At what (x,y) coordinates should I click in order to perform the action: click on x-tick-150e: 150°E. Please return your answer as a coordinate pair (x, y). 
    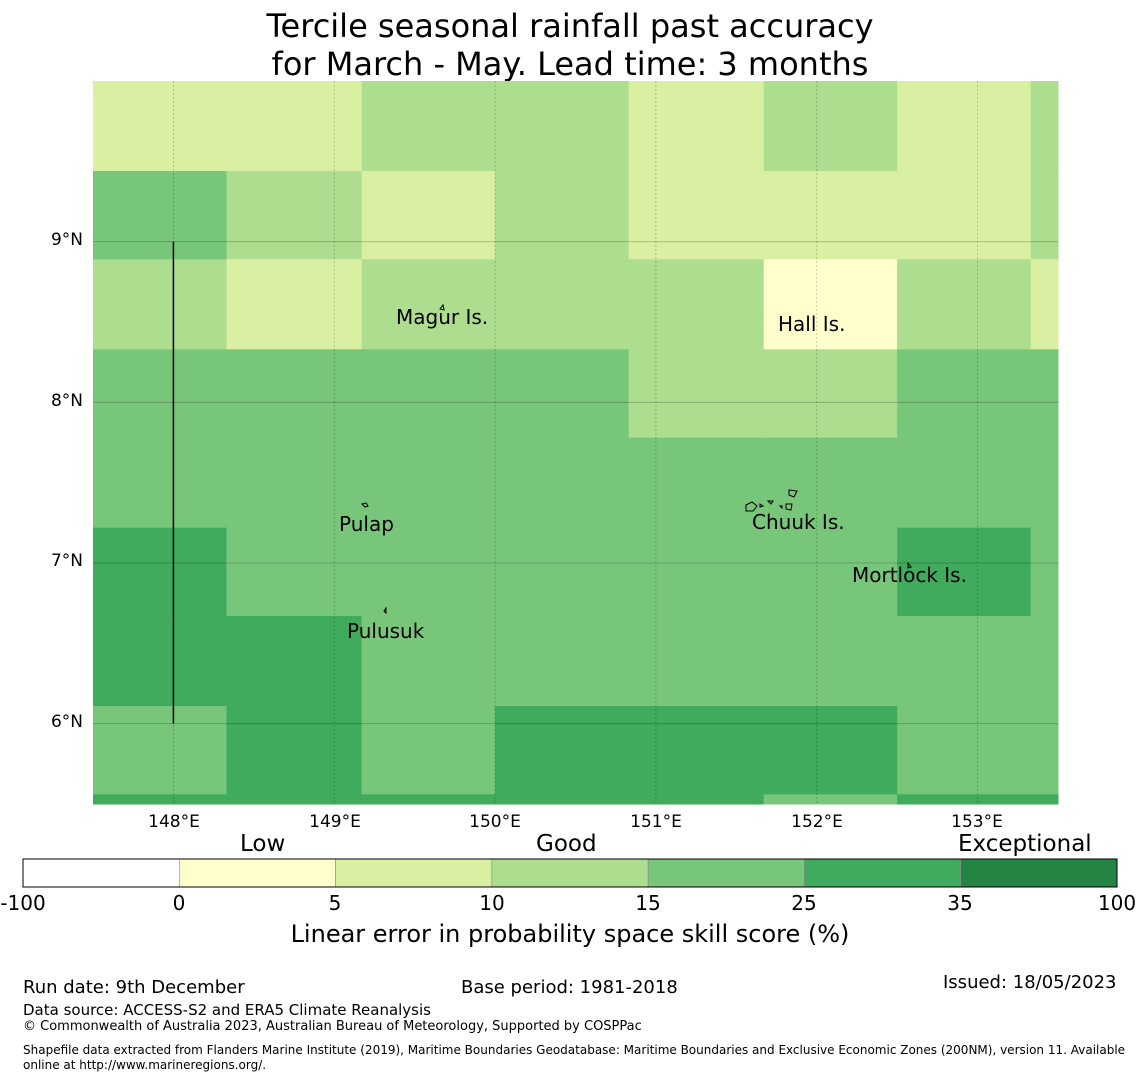
    Looking at the image, I should click on (495, 822).